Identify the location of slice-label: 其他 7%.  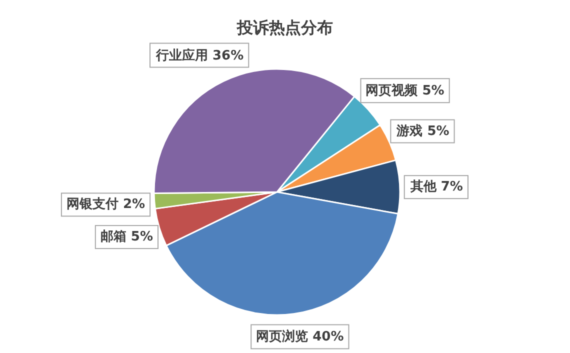
(436, 187).